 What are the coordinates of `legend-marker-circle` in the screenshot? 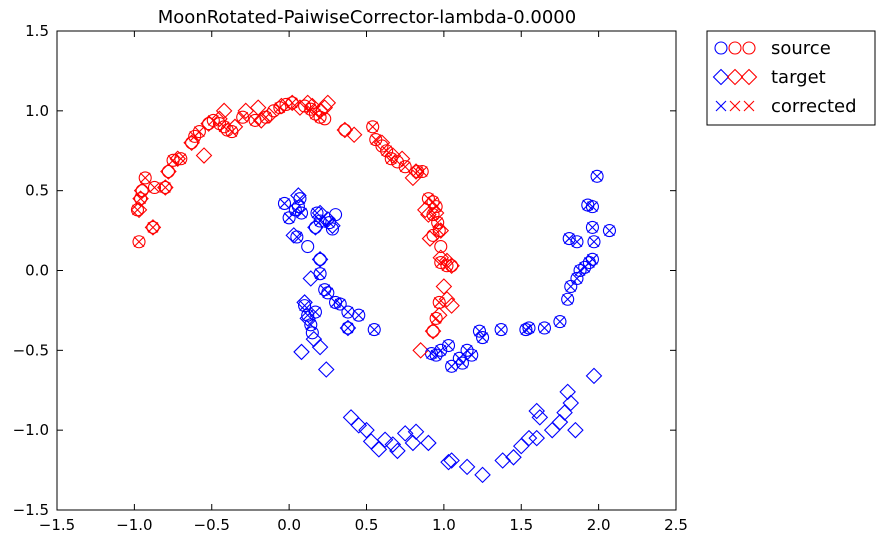 It's located at (721, 48).